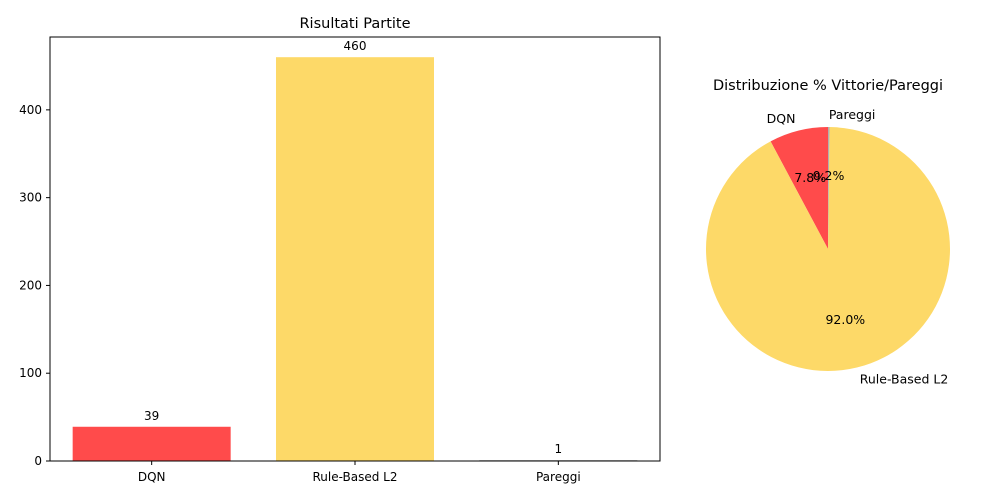  Describe the element at coordinates (151, 416) in the screenshot. I see `data-label-dqn: 39` at that location.